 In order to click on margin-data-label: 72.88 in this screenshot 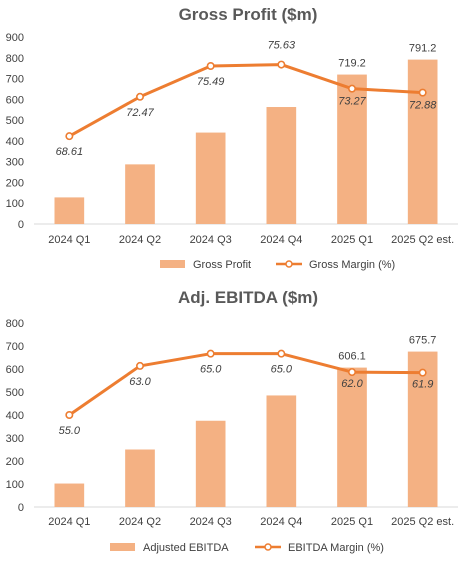, I will do `click(423, 106)`.